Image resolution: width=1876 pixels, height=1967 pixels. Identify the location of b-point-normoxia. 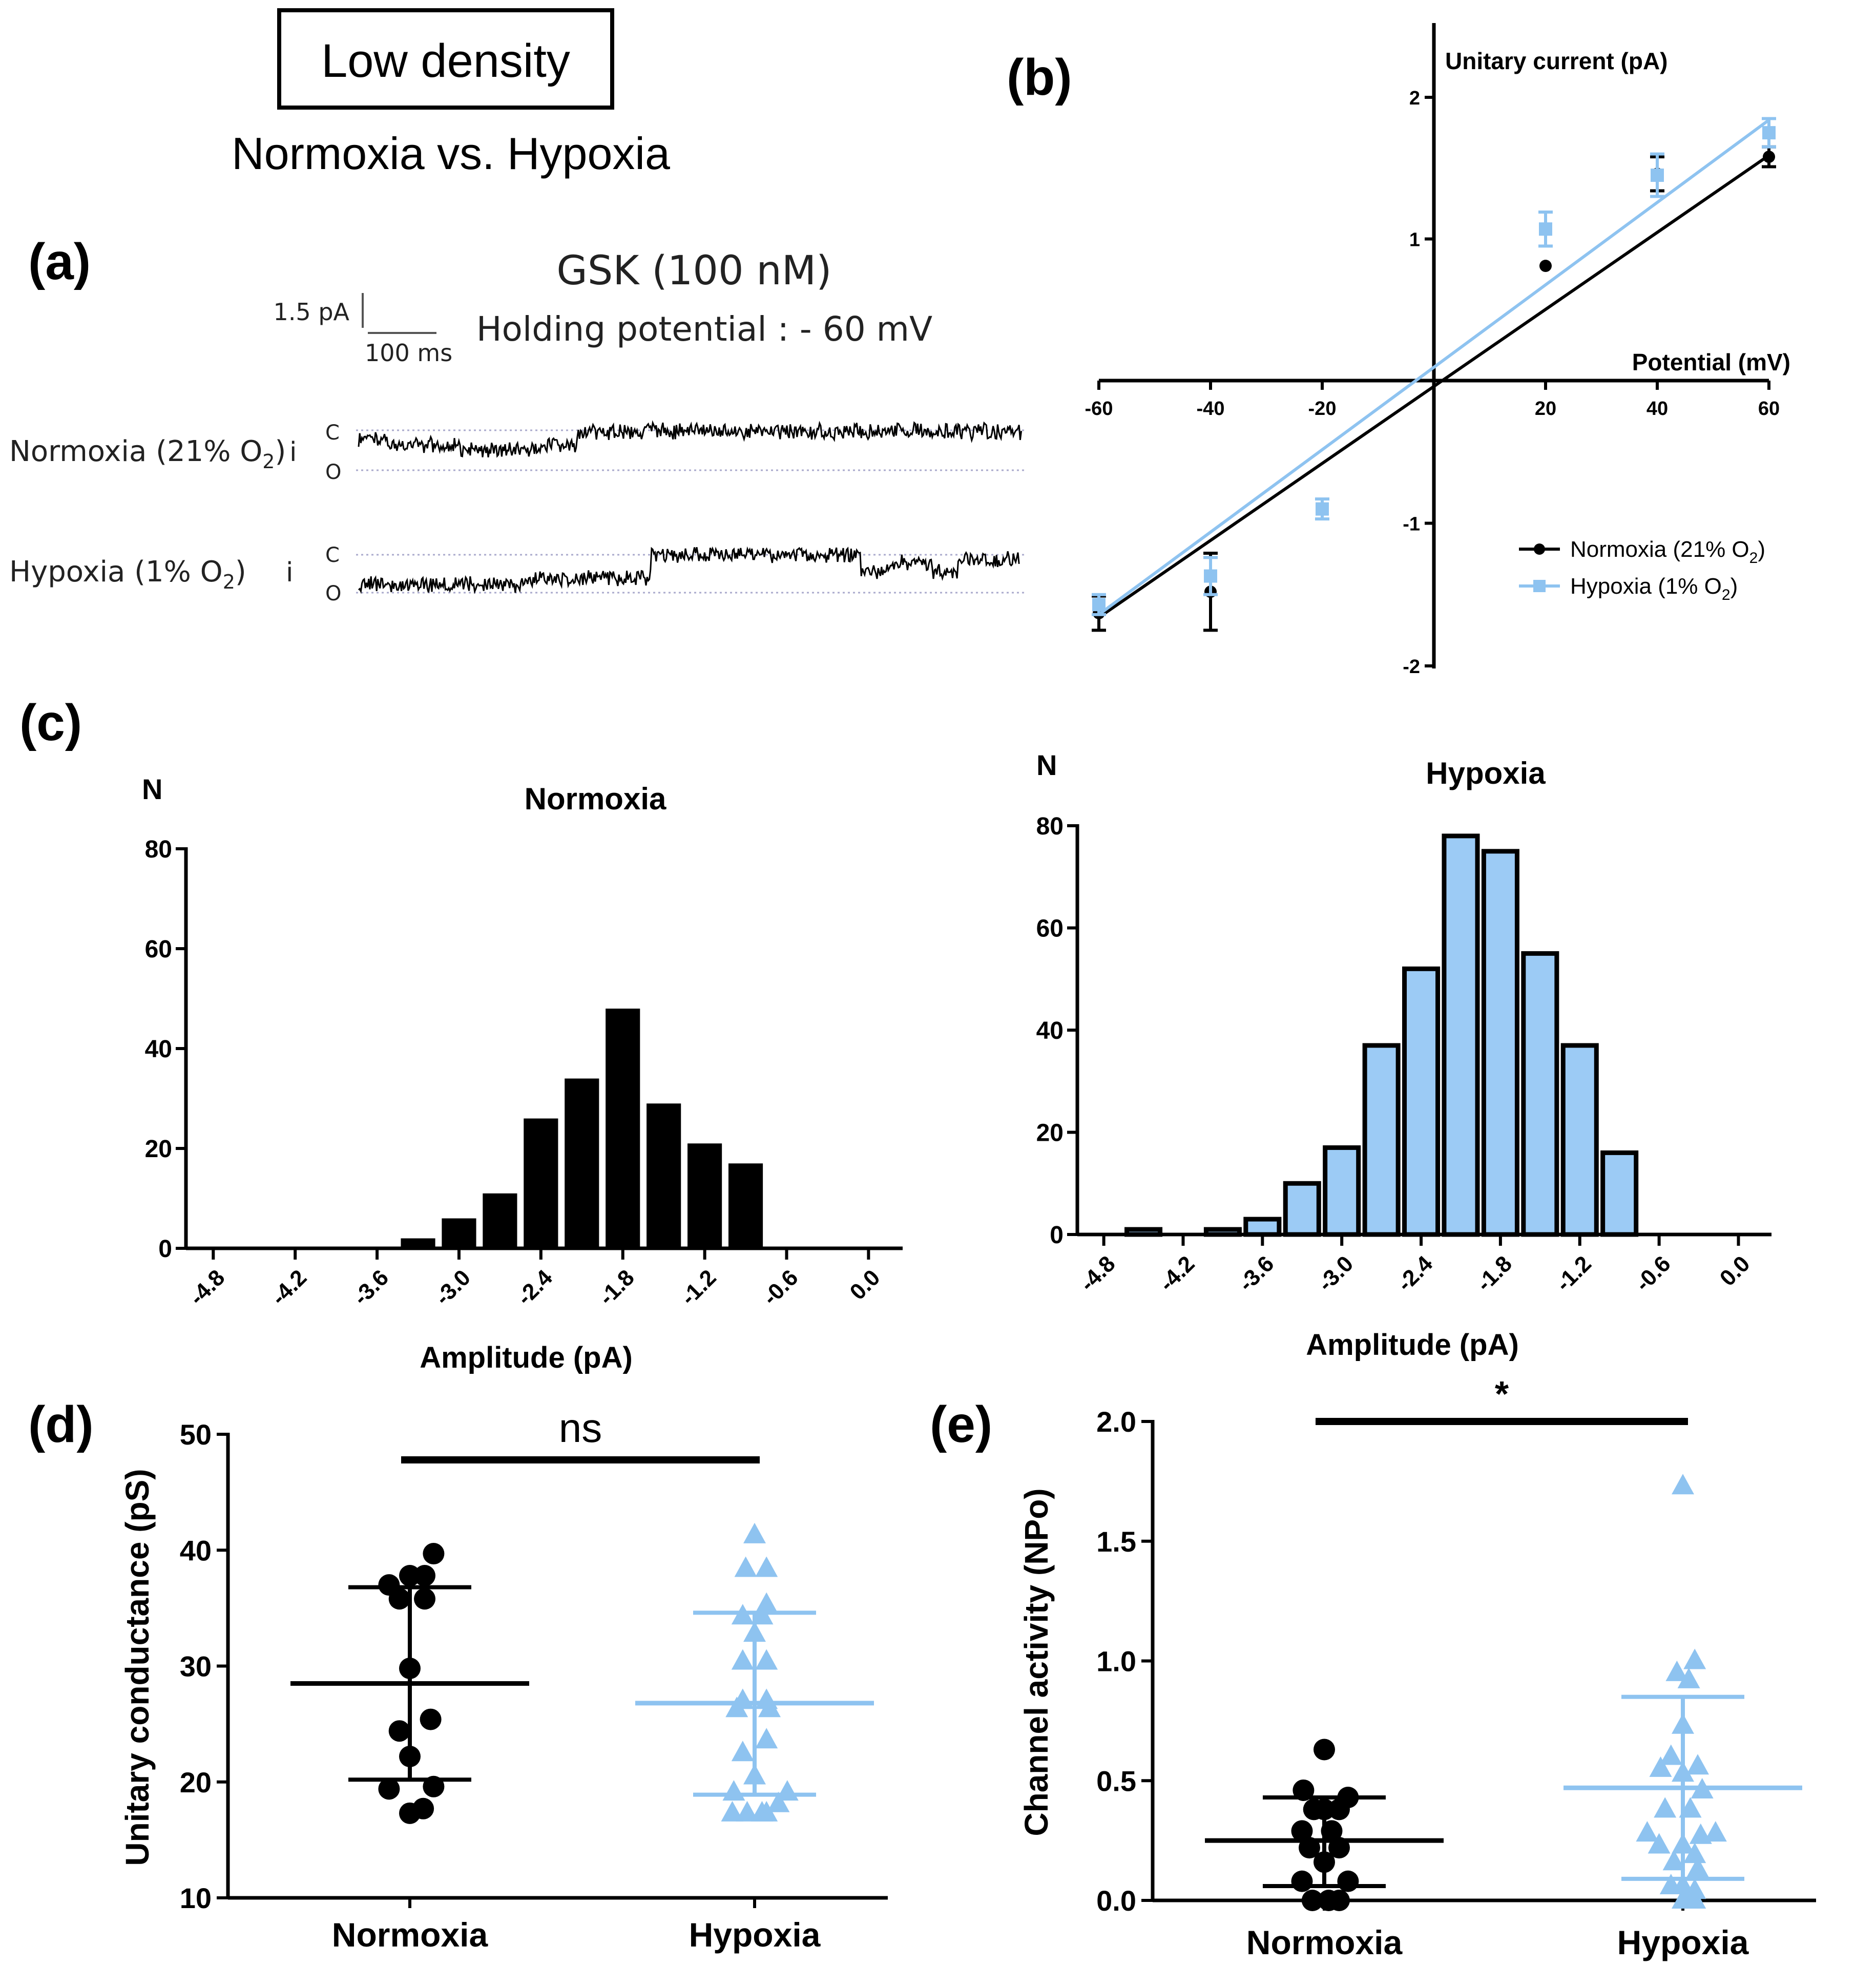
(1545, 266).